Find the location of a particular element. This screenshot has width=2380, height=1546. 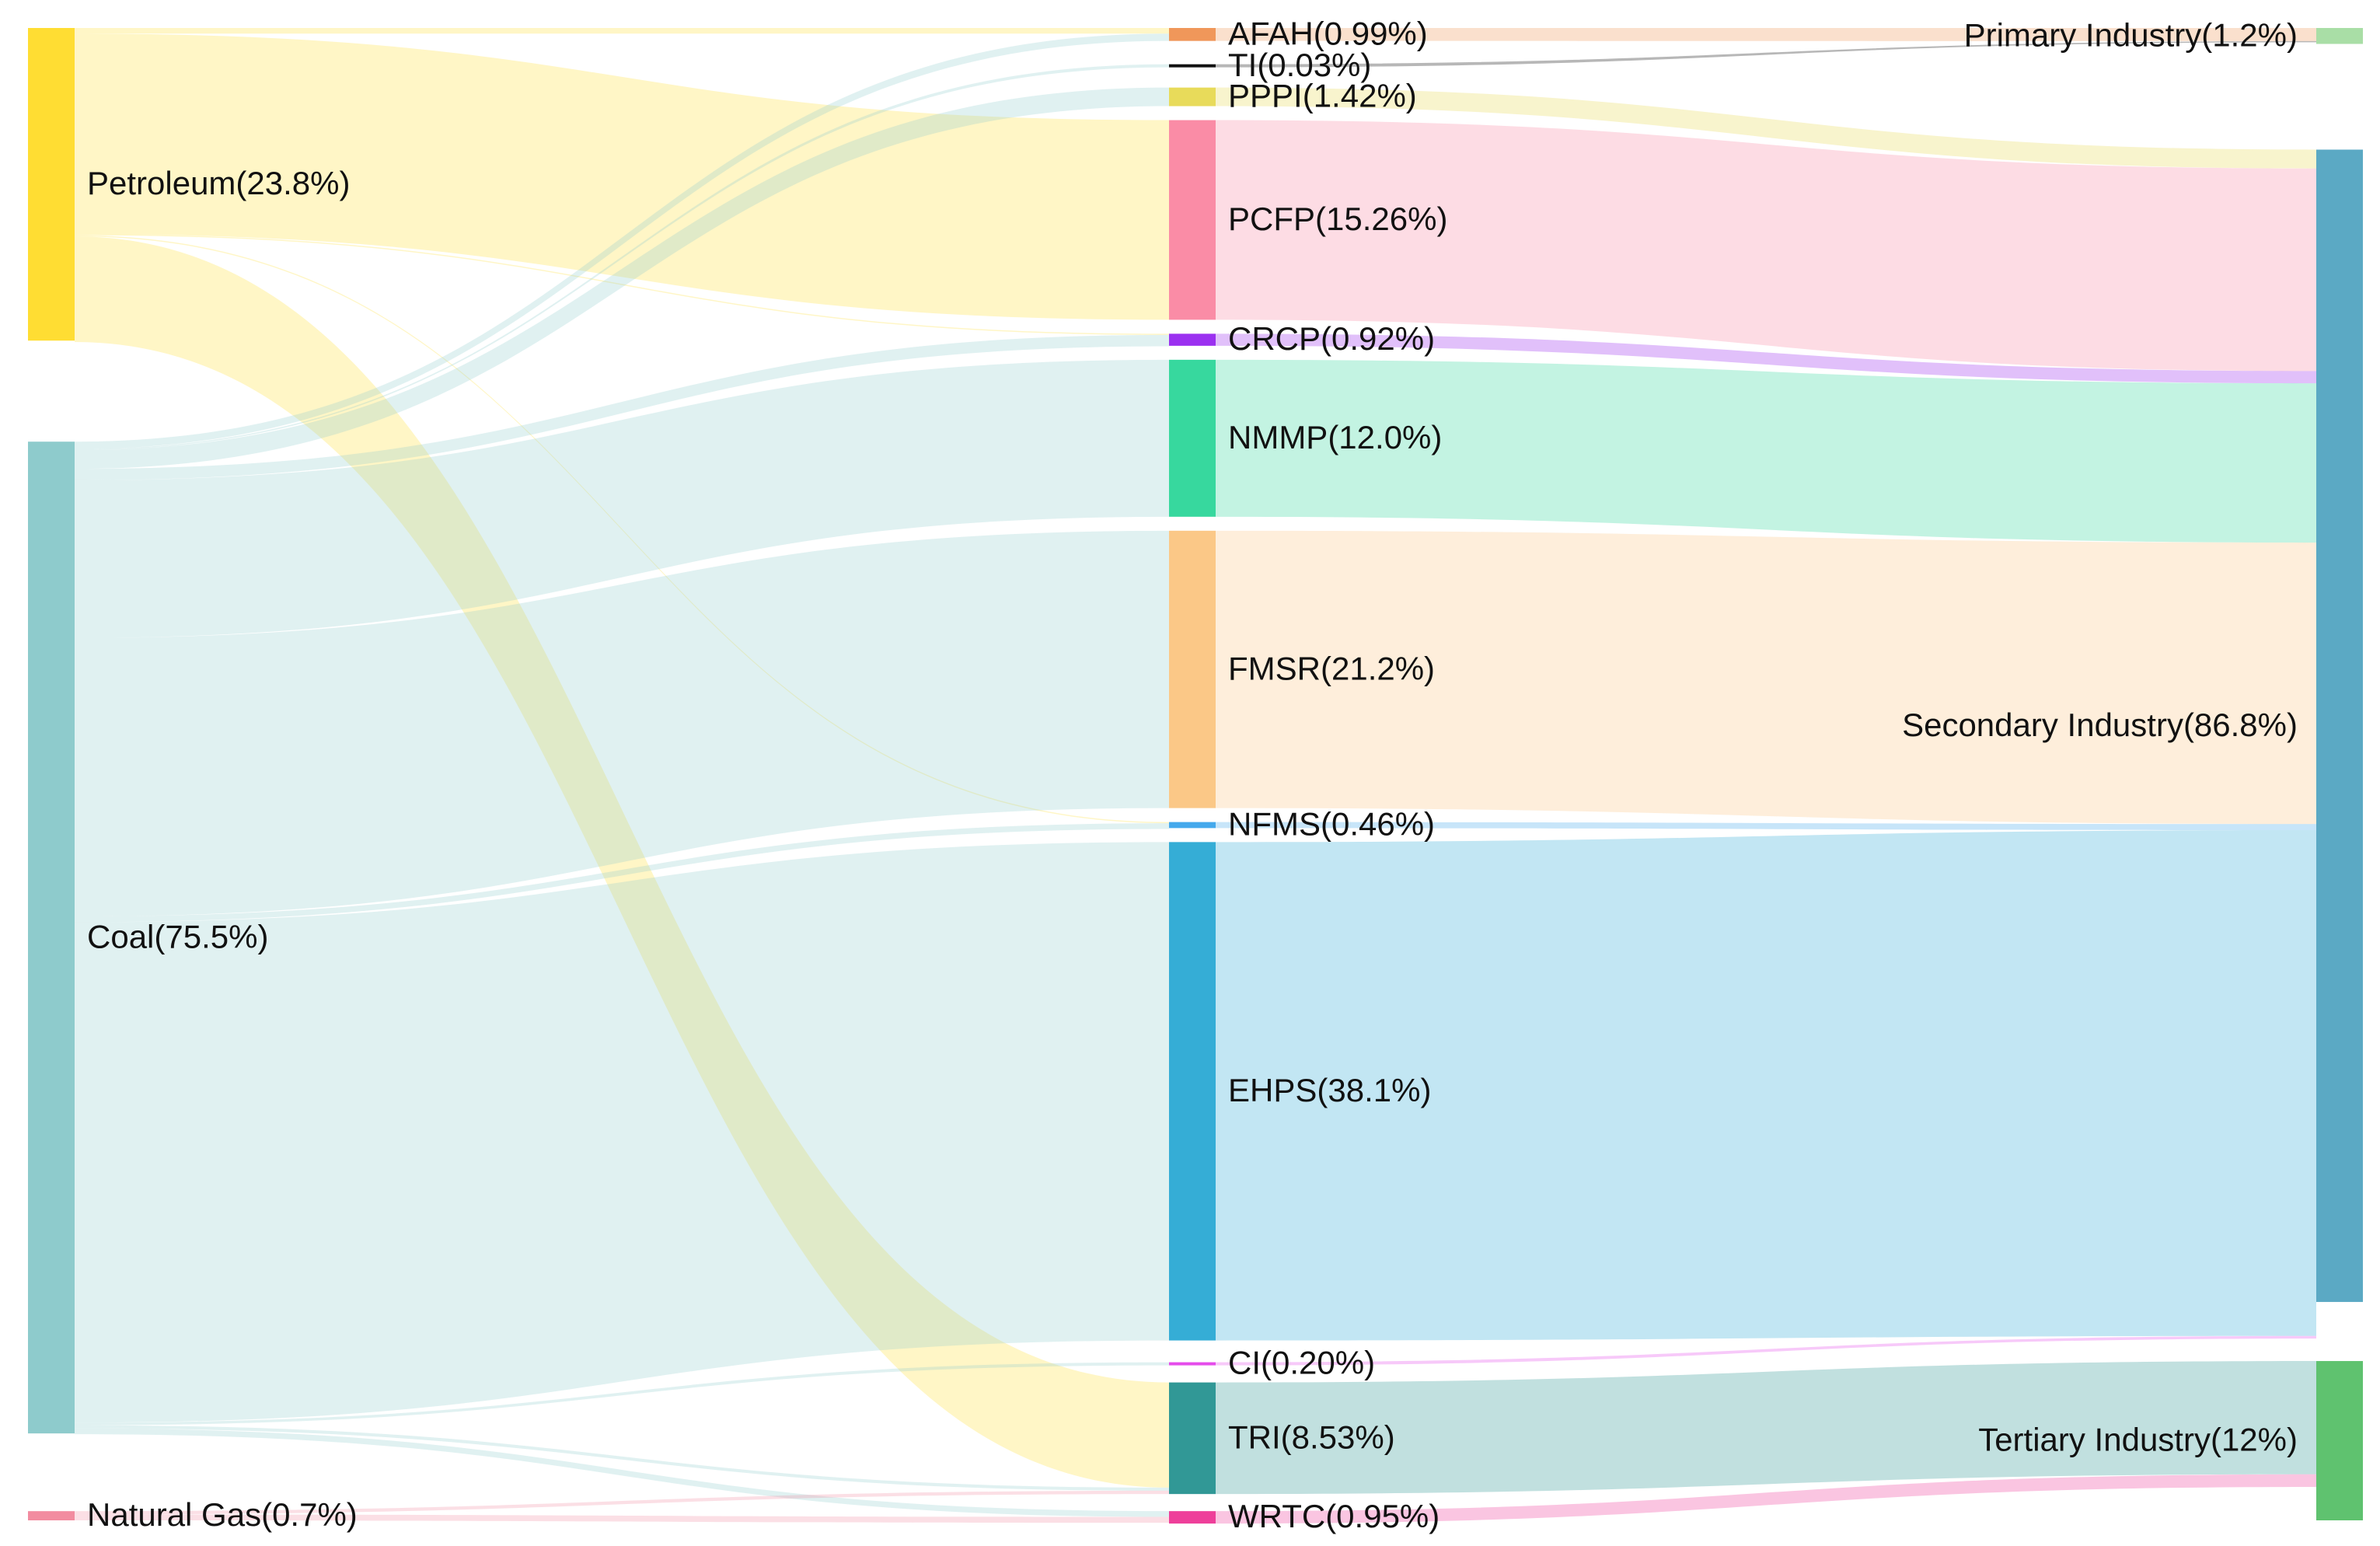

node-primary is located at coordinates (2339, 36).